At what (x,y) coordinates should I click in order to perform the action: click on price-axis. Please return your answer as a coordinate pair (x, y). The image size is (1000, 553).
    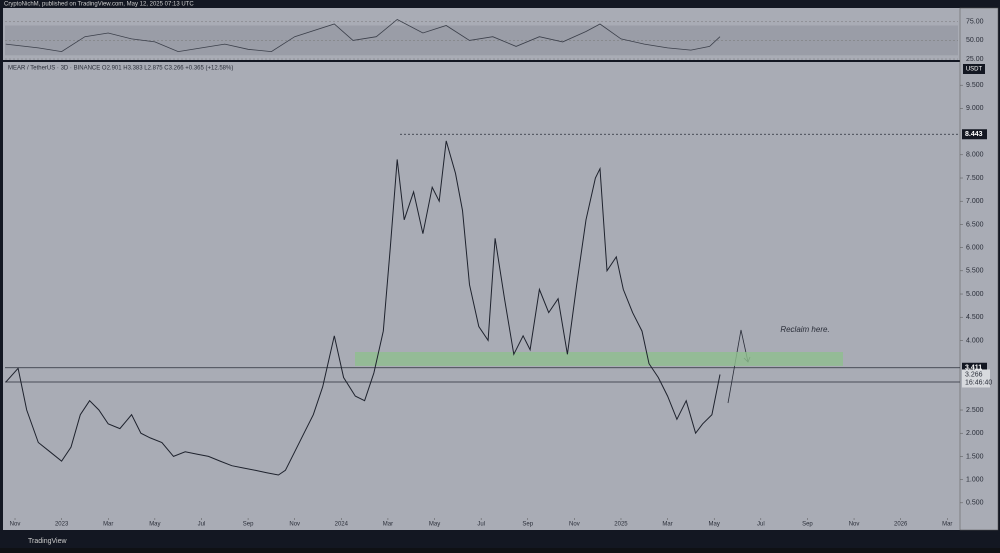
    Looking at the image, I should click on (979, 269).